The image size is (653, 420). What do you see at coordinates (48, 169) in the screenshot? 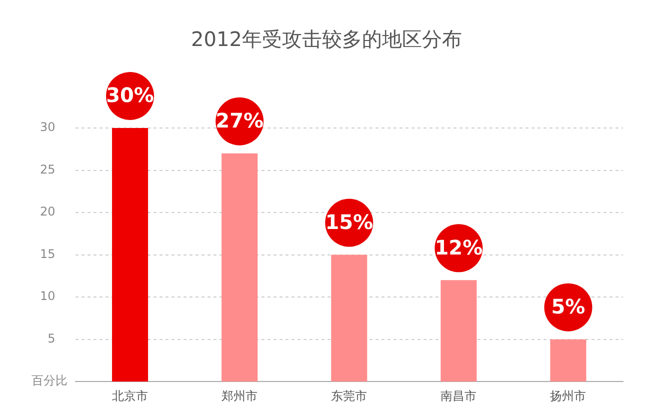
I see `y-tick-label: 25` at bounding box center [48, 169].